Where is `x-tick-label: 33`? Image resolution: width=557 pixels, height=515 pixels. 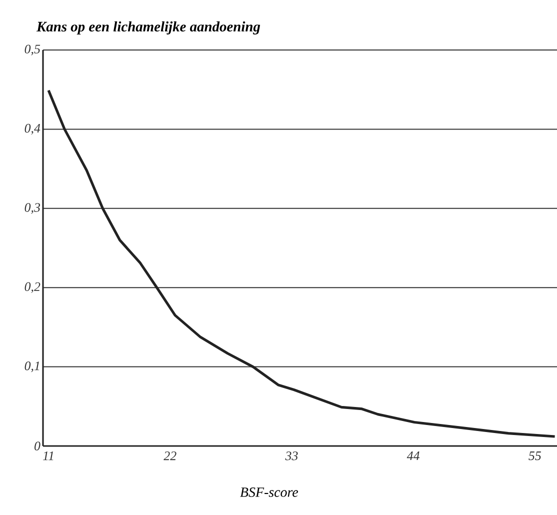
x-tick-label: 33 is located at coordinates (291, 456).